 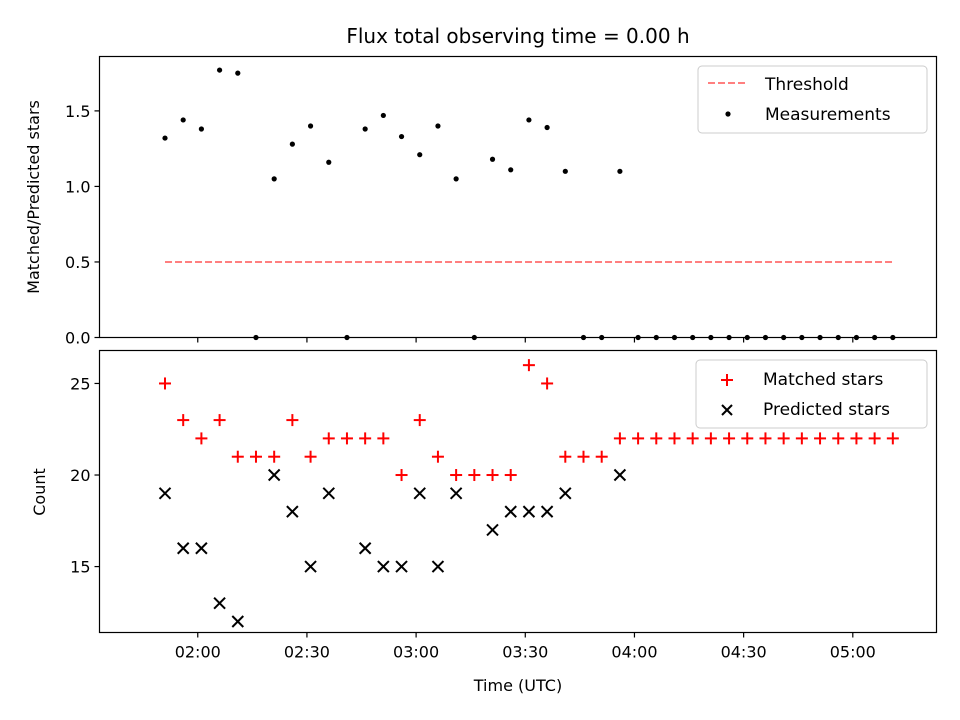 I want to click on chart-title: Flux total observing time = 0.00 h, so click(x=517, y=36).